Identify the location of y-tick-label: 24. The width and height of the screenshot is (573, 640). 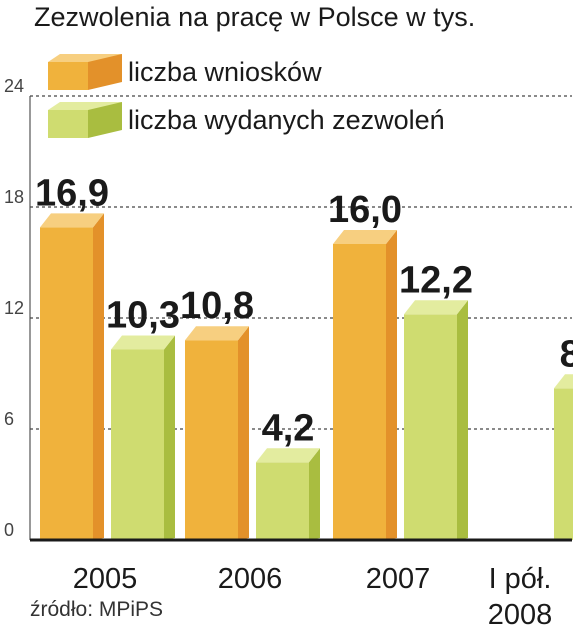
(14, 86).